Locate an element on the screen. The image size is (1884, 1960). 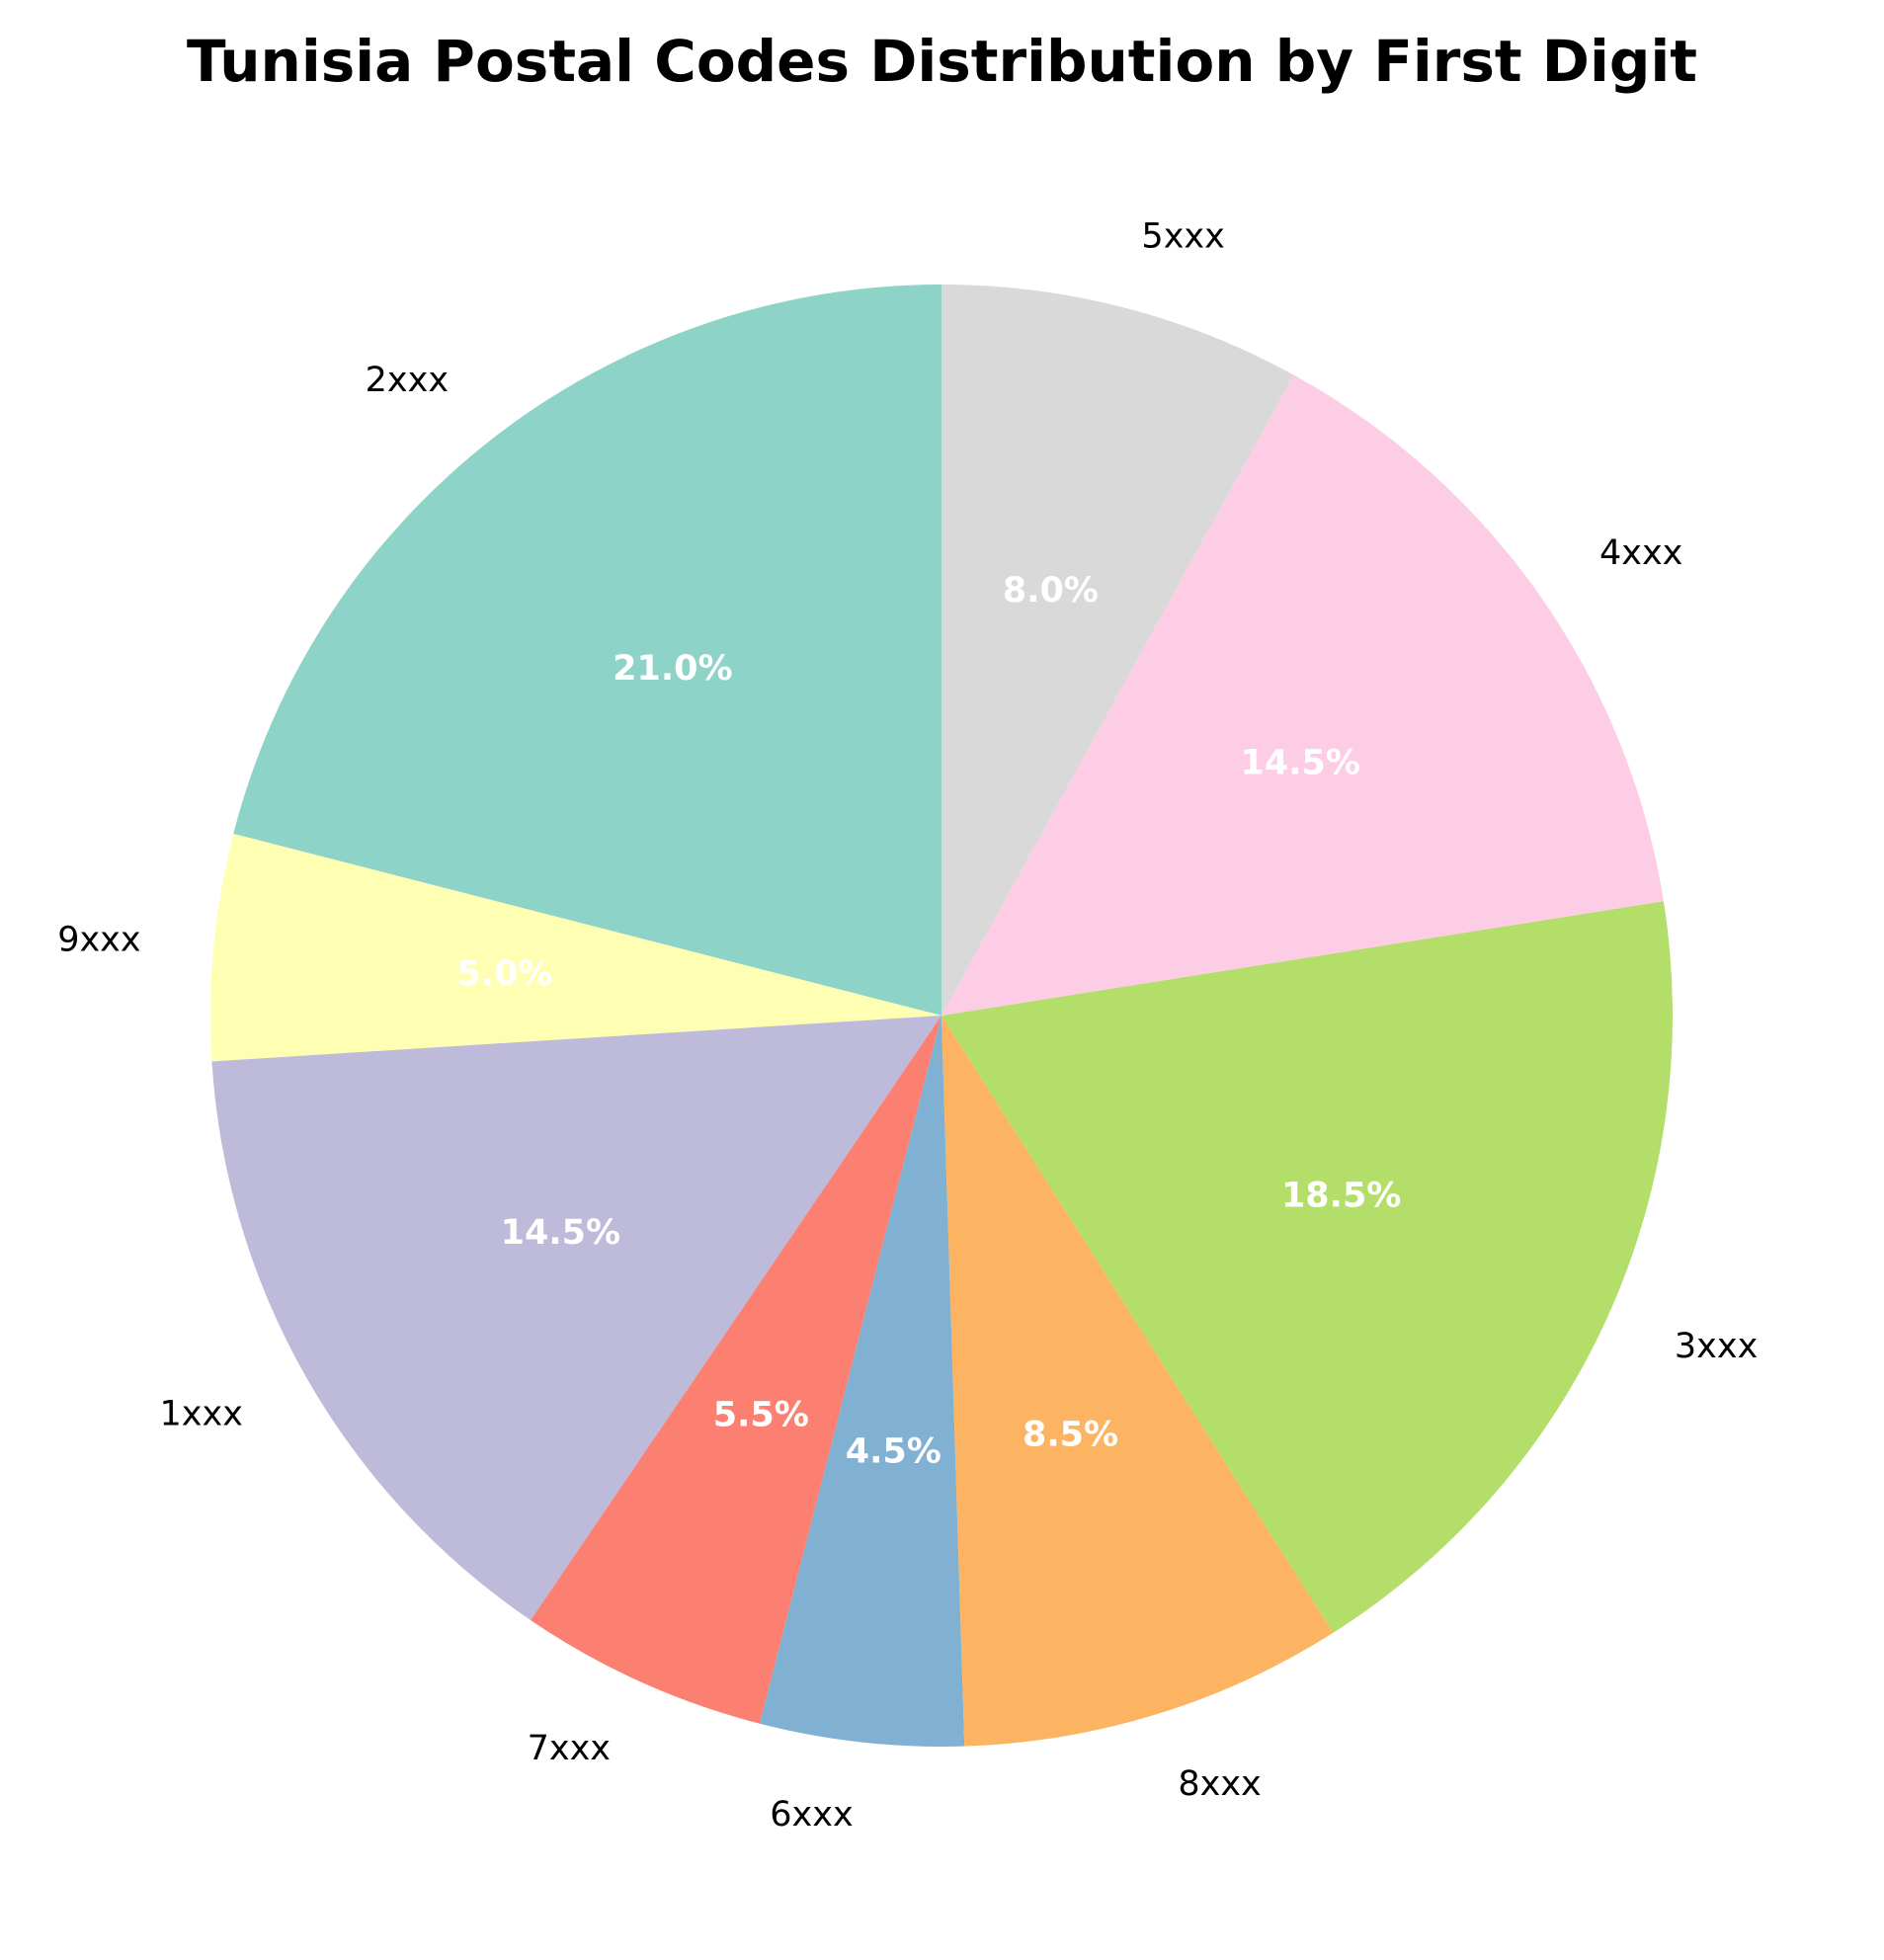
pie-slice-5xxx is located at coordinates (1118, 650).